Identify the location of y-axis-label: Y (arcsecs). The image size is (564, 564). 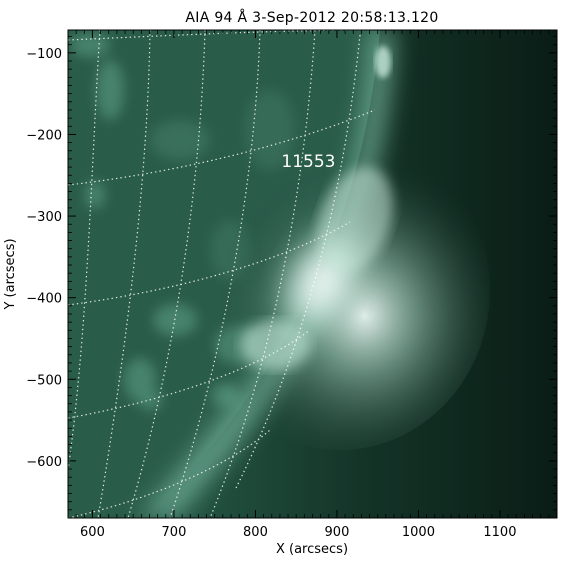
(10, 274).